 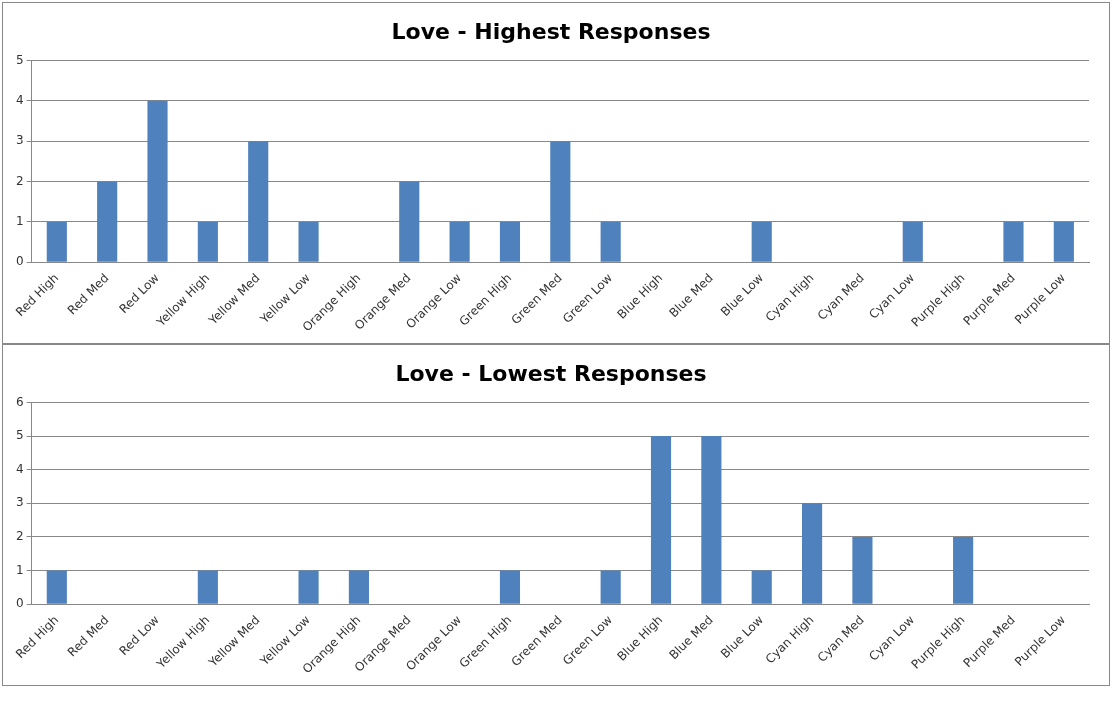 I want to click on y-tick-label: 6, so click(x=19, y=401).